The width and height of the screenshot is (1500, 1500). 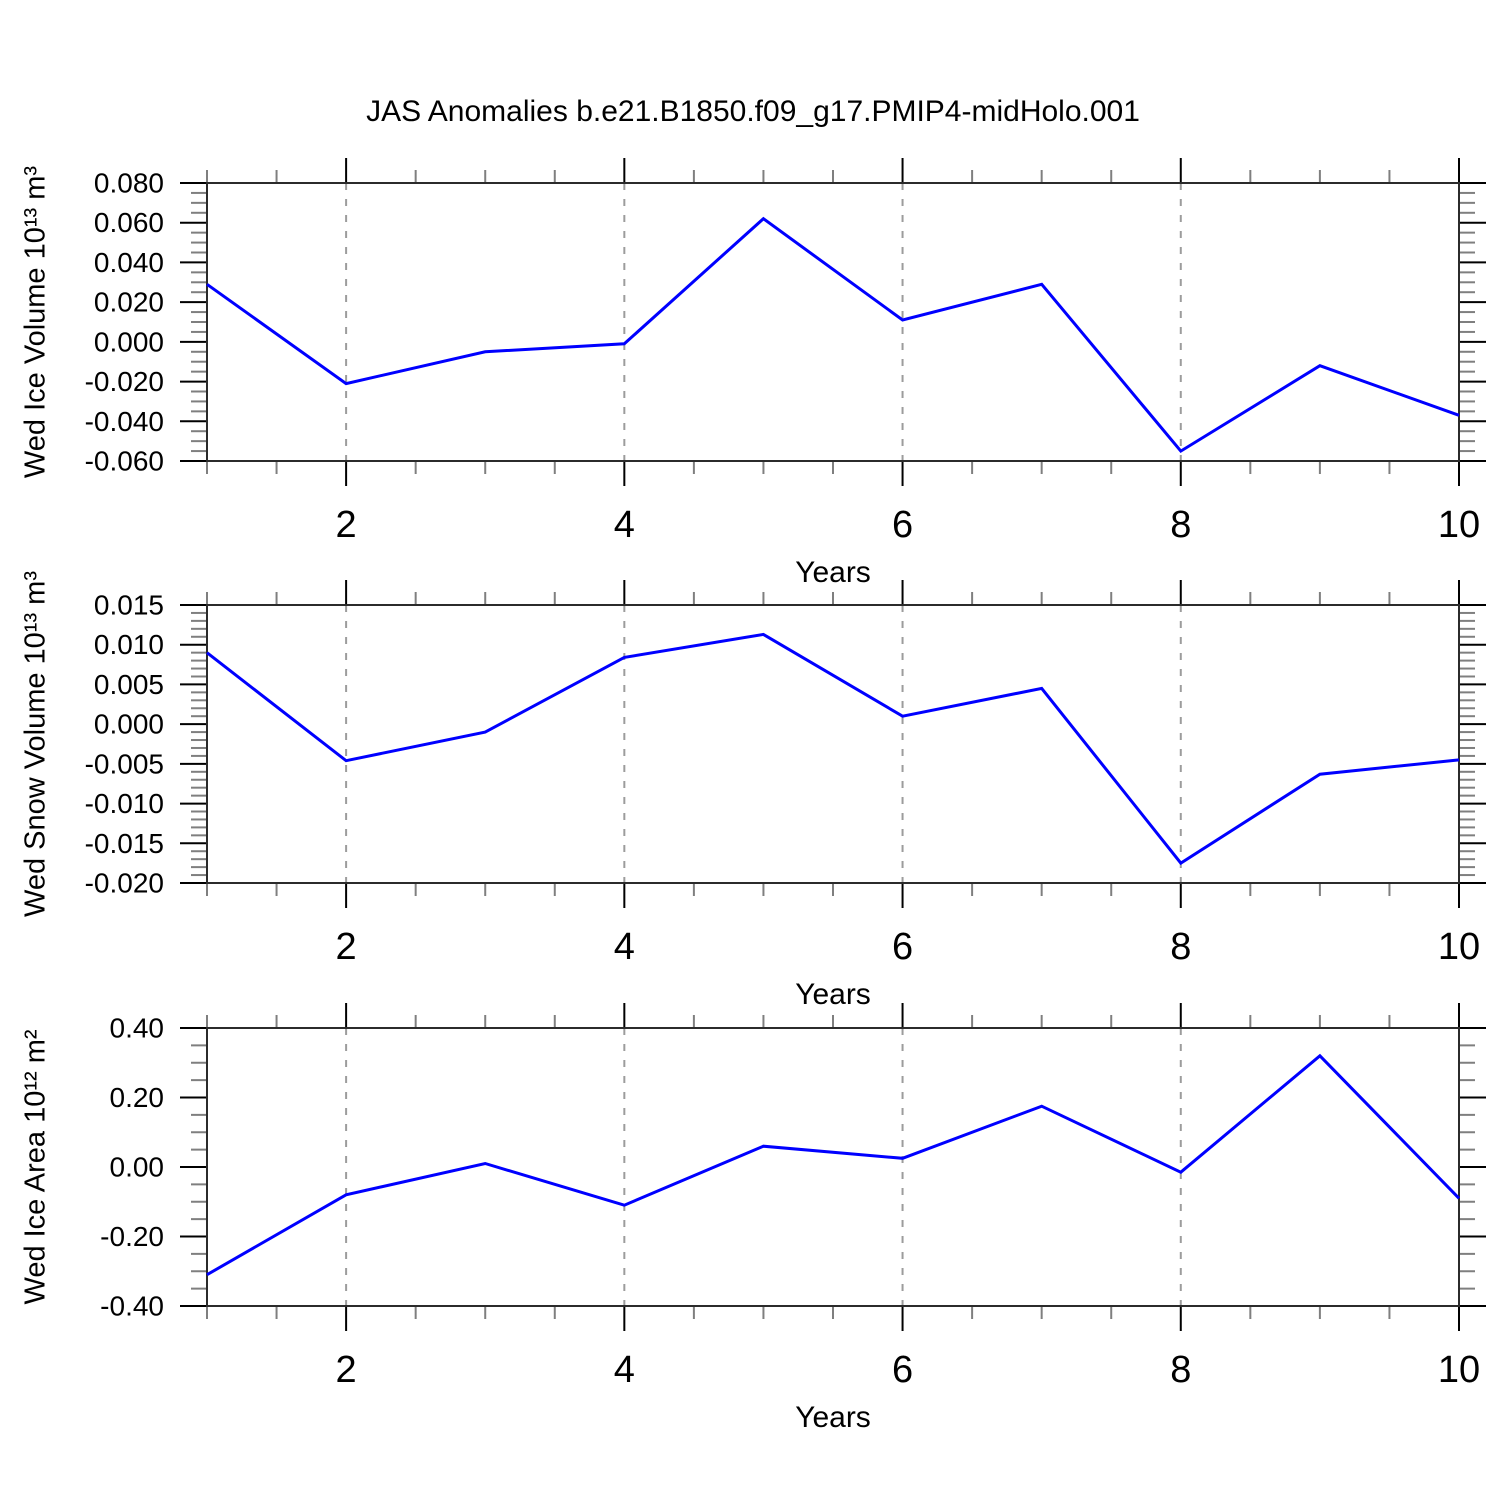 I want to click on y-tick-label: 0.040, so click(x=129, y=262).